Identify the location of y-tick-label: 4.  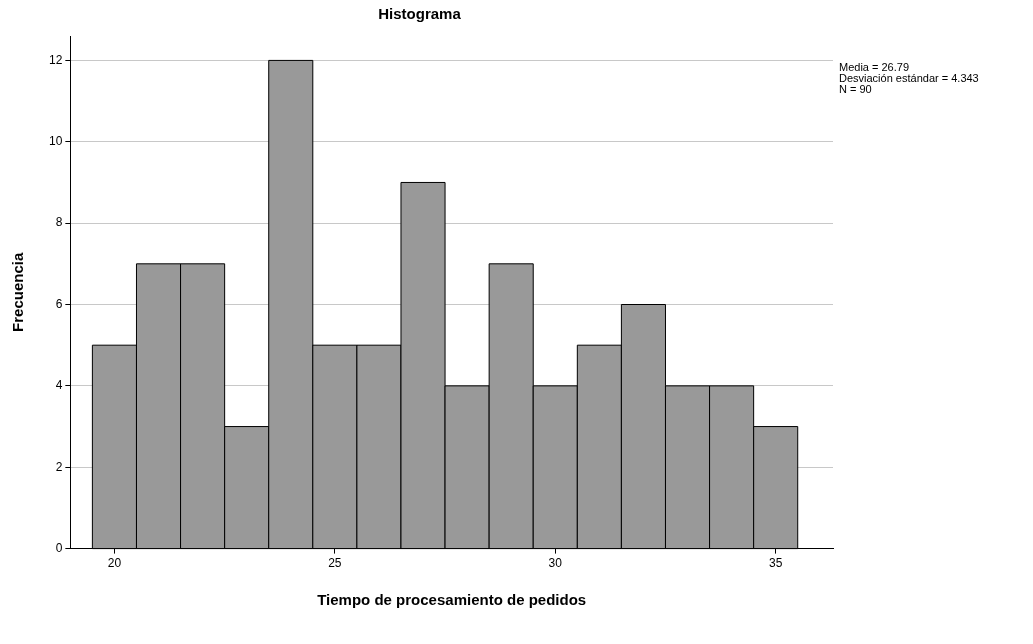
(59, 385).